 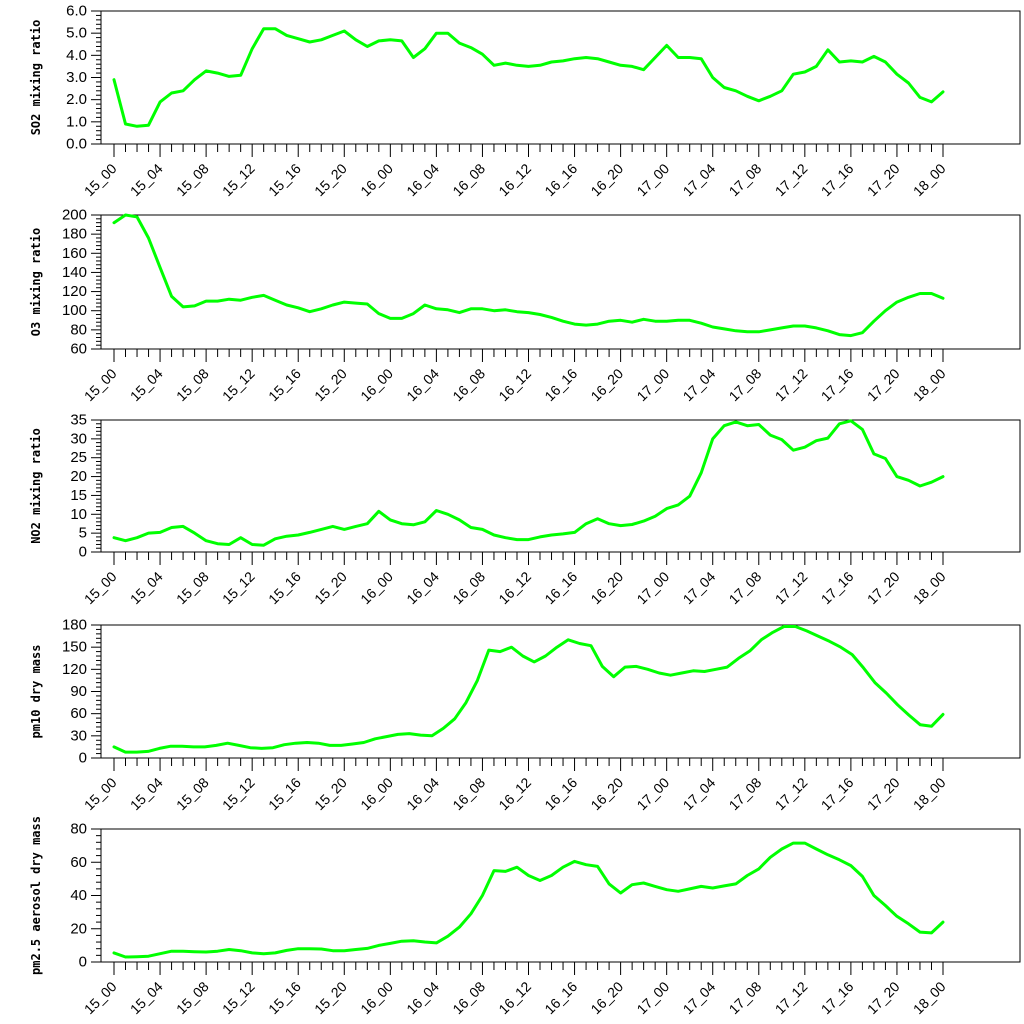 What do you see at coordinates (76, 144) in the screenshot?
I see `y-tick-label: 0.0` at bounding box center [76, 144].